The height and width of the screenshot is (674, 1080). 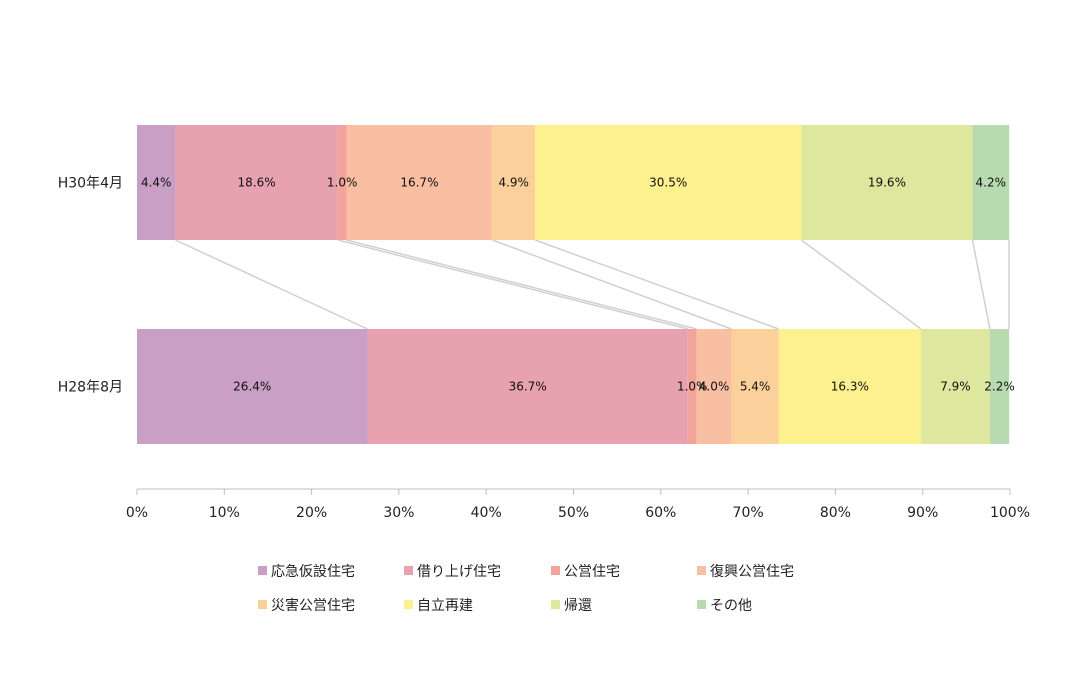 What do you see at coordinates (313, 606) in the screenshot?
I see `legend-label: 災害公営住宅` at bounding box center [313, 606].